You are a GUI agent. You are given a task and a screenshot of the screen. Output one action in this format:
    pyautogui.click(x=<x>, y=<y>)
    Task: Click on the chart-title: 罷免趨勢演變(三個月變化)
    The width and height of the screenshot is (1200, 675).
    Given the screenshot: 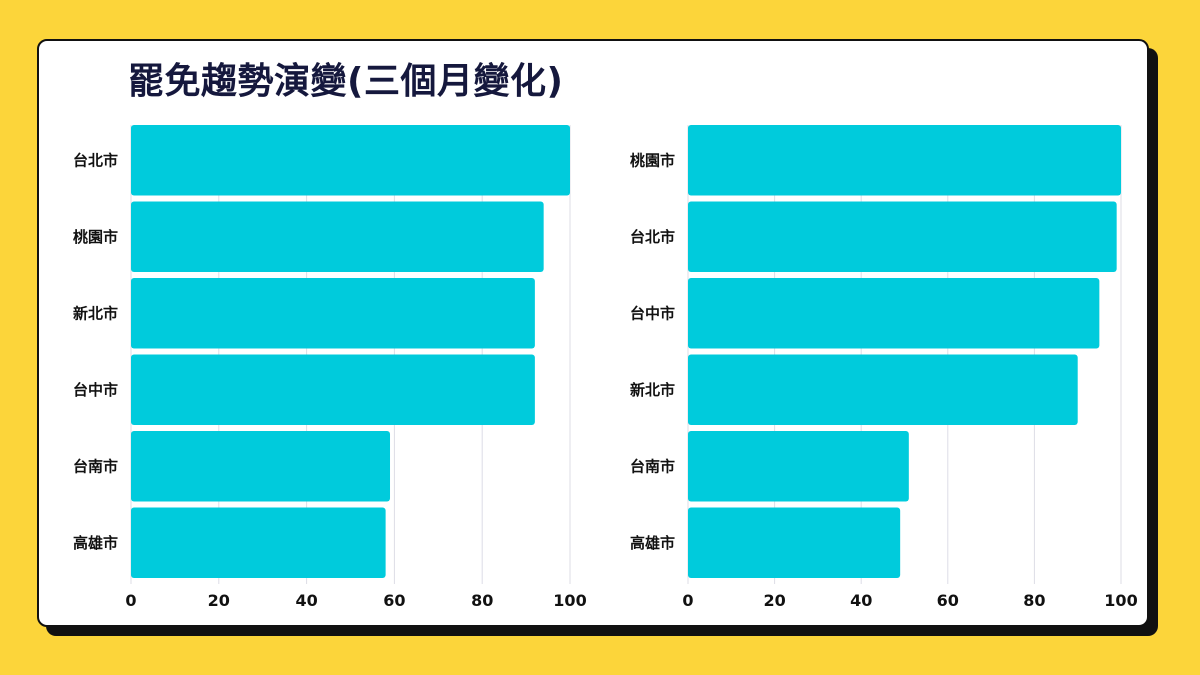 What is the action you would take?
    pyautogui.click(x=346, y=81)
    